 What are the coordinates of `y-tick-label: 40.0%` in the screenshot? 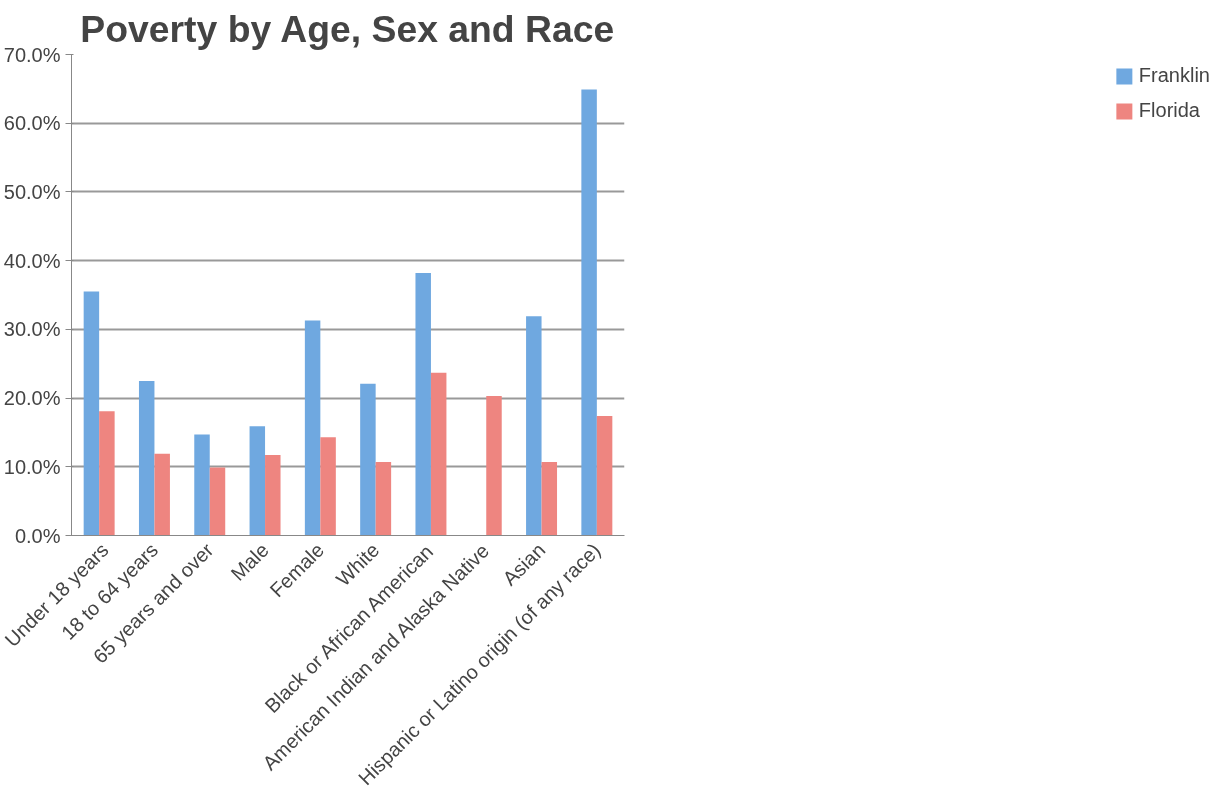 It's located at (32, 260).